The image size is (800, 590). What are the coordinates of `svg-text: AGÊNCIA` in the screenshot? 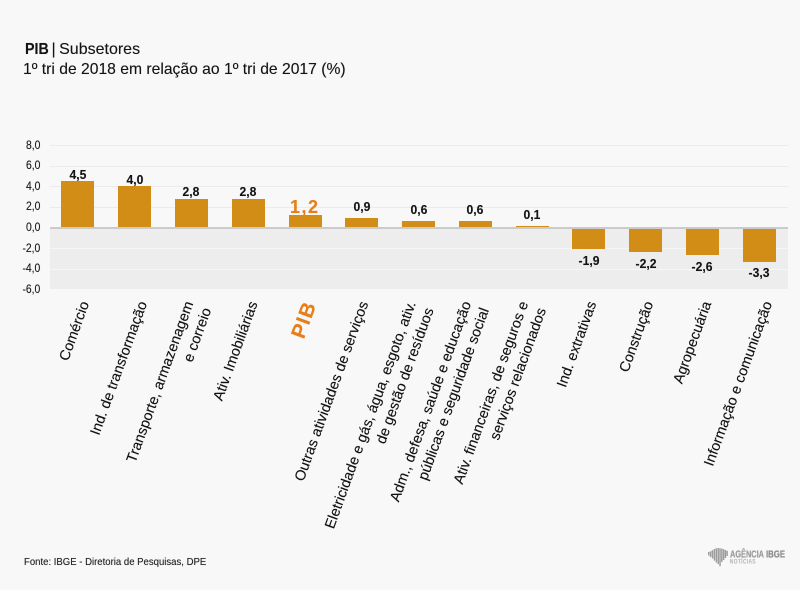 It's located at (747, 554).